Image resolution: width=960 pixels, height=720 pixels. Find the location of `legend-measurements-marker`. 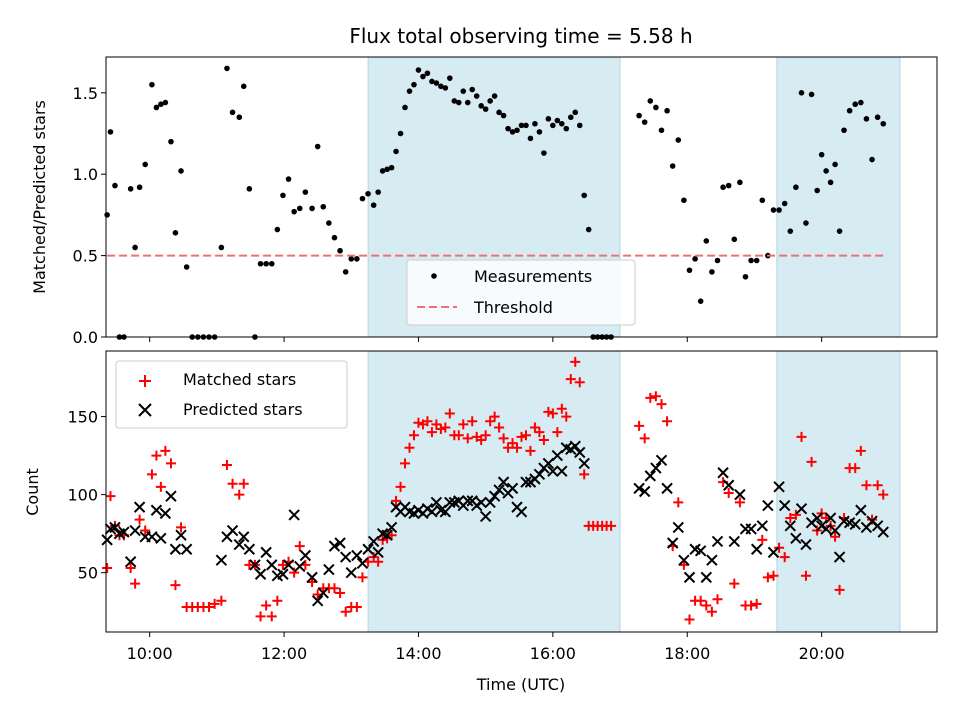

legend-measurements-marker is located at coordinates (434, 276).